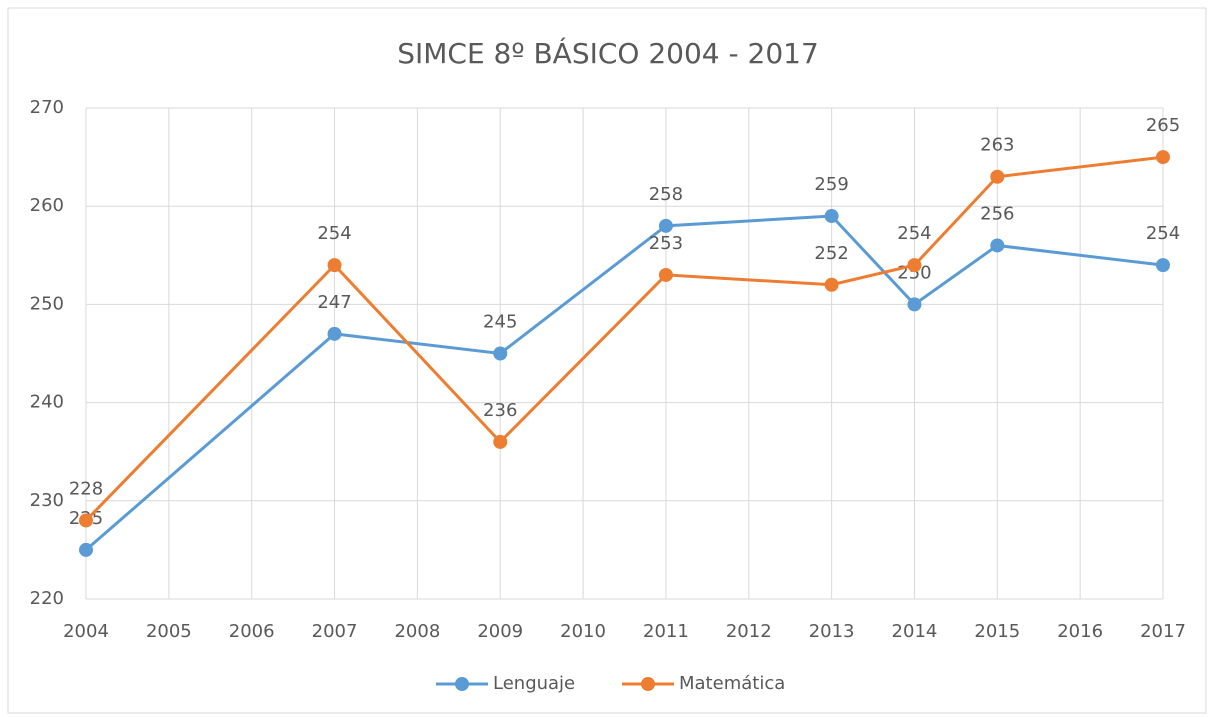 Image resolution: width=1215 pixels, height=717 pixels. I want to click on x-tick-label: 2014, so click(915, 631).